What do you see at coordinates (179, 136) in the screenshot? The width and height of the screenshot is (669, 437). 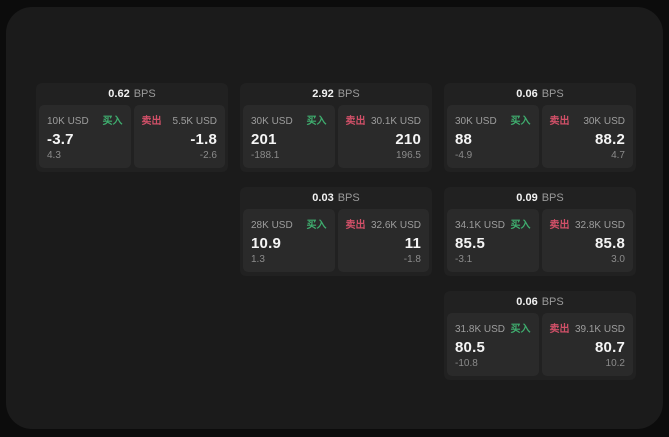 I see `sell-panel: 卖出 5.5K USD -1.8 -2.6` at bounding box center [179, 136].